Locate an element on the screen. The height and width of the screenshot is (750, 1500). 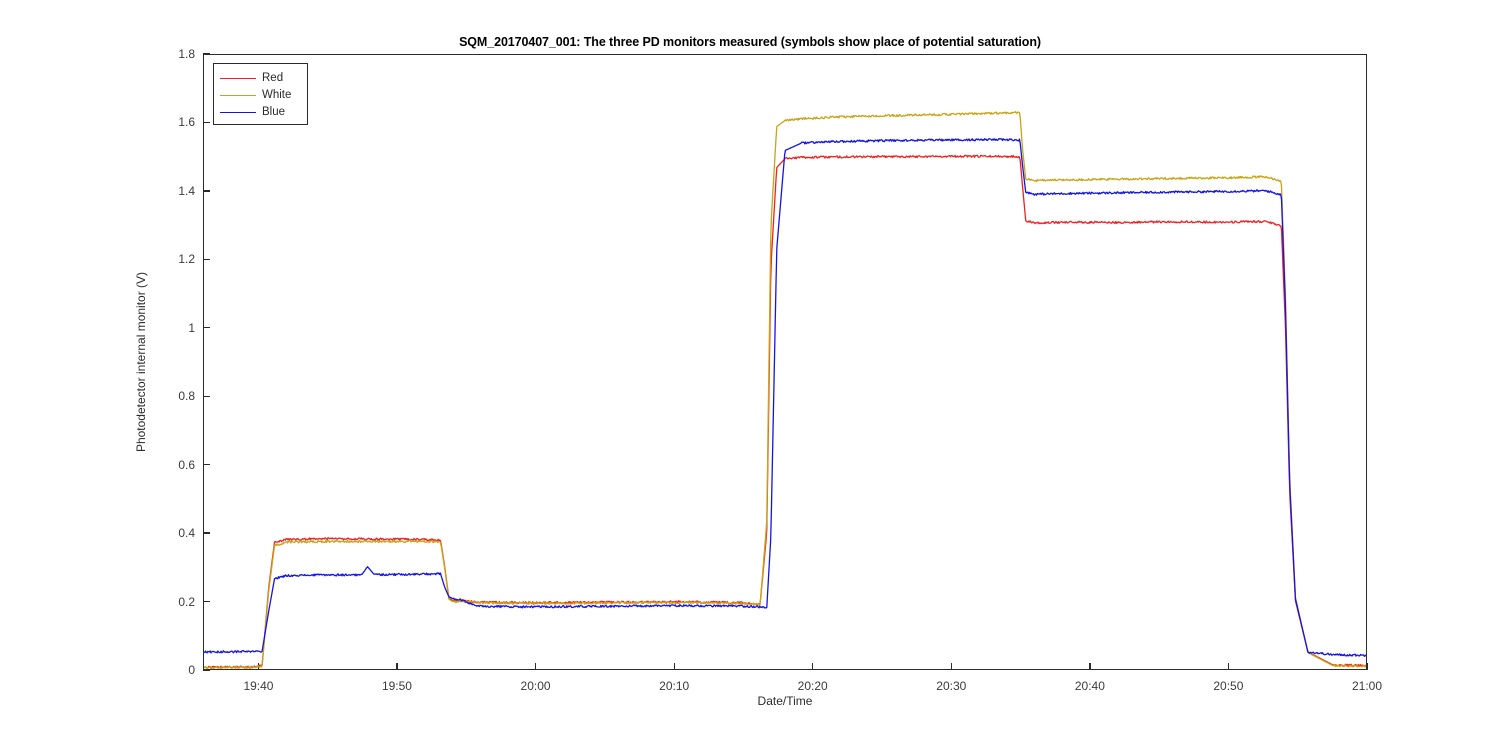
x-tick-label: 20:00 is located at coordinates (535, 686).